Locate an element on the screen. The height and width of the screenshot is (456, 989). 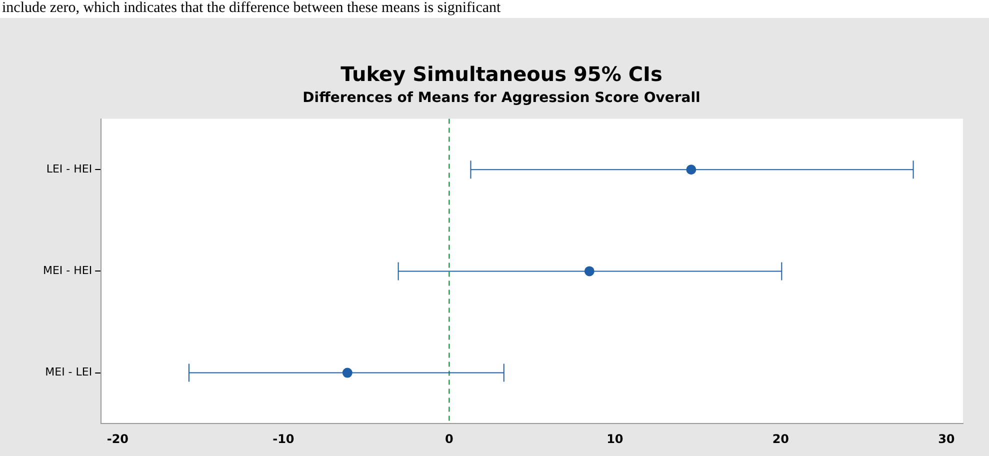
x-tick-label: 20 is located at coordinates (781, 439).